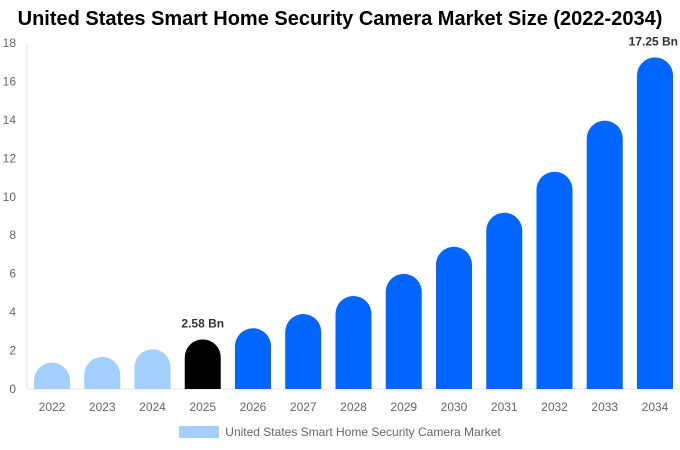 This screenshot has height=450, width=680. I want to click on x-tick-label: 2025, so click(202, 407).